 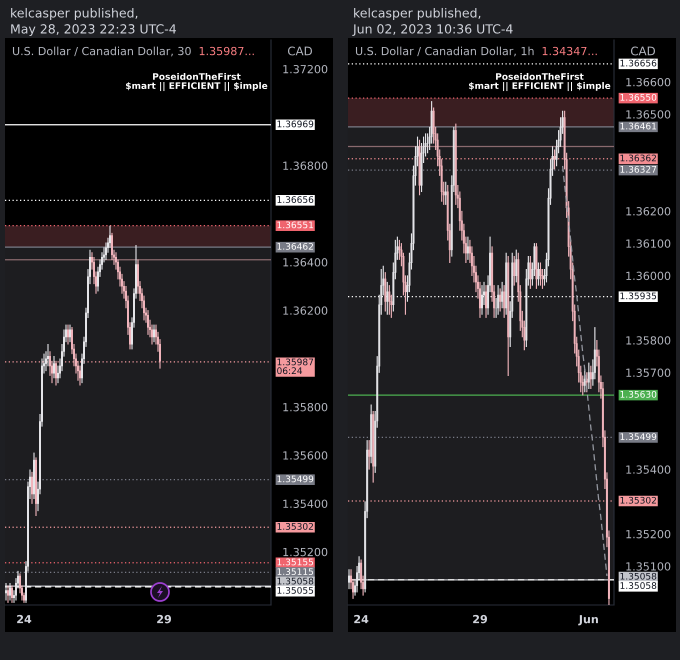 I want to click on ref-line-label: 1.36362, so click(x=638, y=158).